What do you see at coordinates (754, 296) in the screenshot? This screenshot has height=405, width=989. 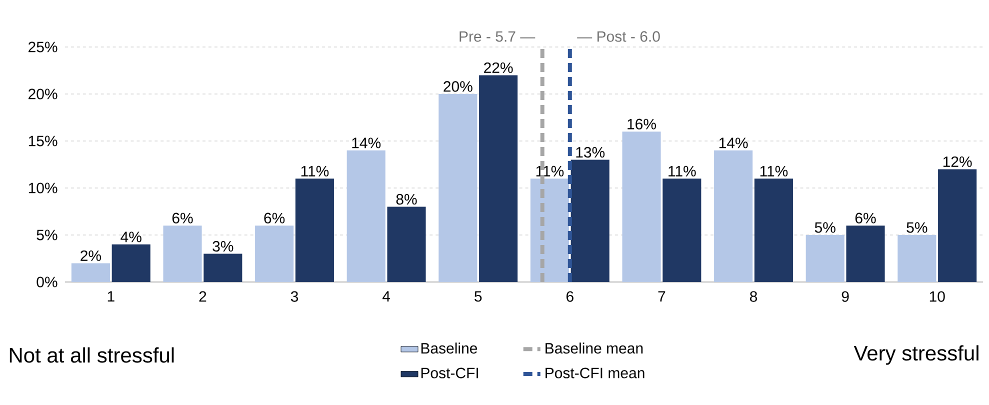 I see `x-tick-label: 8` at bounding box center [754, 296].